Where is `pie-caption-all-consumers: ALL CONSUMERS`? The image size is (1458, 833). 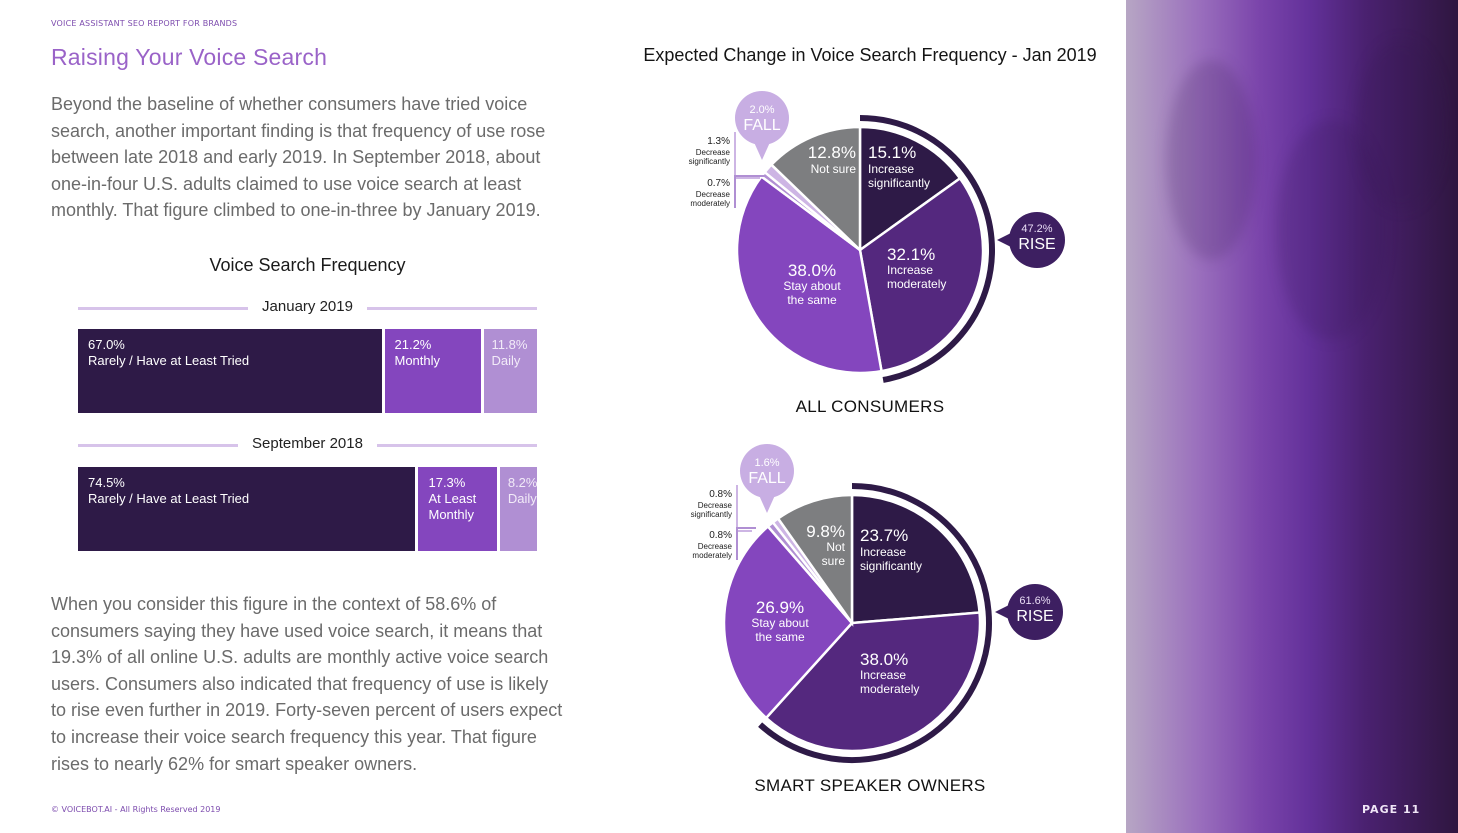 pie-caption-all-consumers: ALL CONSUMERS is located at coordinates (870, 406).